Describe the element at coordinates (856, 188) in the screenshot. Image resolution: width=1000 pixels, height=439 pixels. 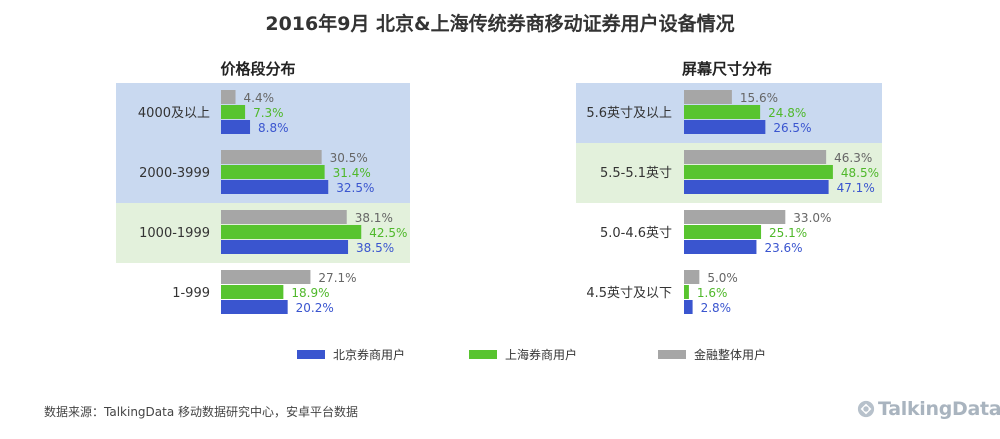
I see `data-label-beijing: 47.1%` at that location.